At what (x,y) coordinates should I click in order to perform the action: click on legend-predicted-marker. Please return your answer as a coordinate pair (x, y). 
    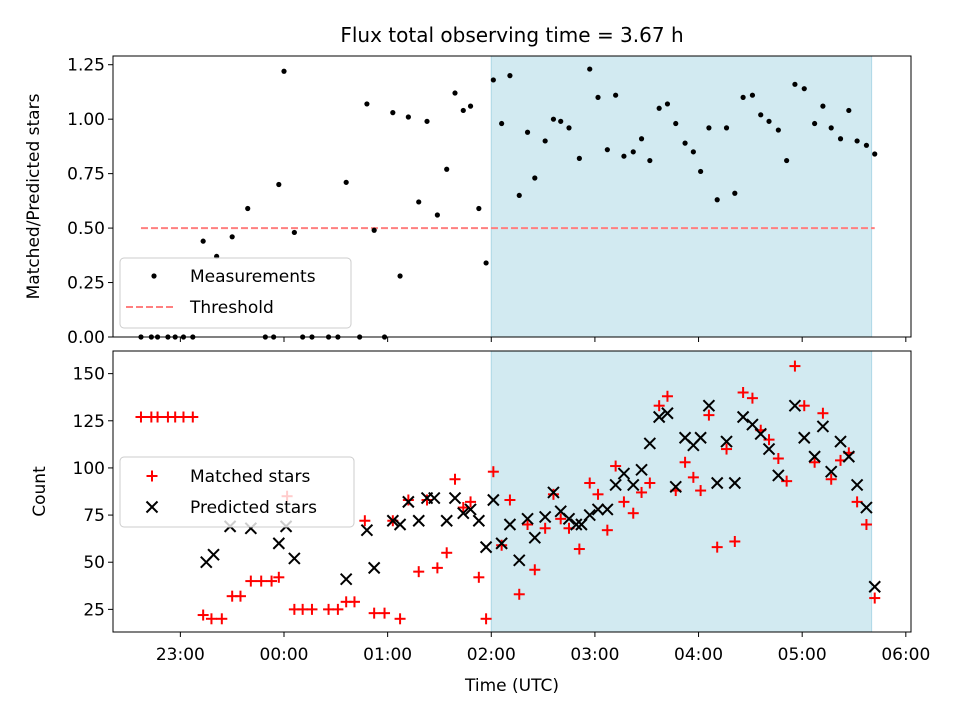
    Looking at the image, I should click on (152, 507).